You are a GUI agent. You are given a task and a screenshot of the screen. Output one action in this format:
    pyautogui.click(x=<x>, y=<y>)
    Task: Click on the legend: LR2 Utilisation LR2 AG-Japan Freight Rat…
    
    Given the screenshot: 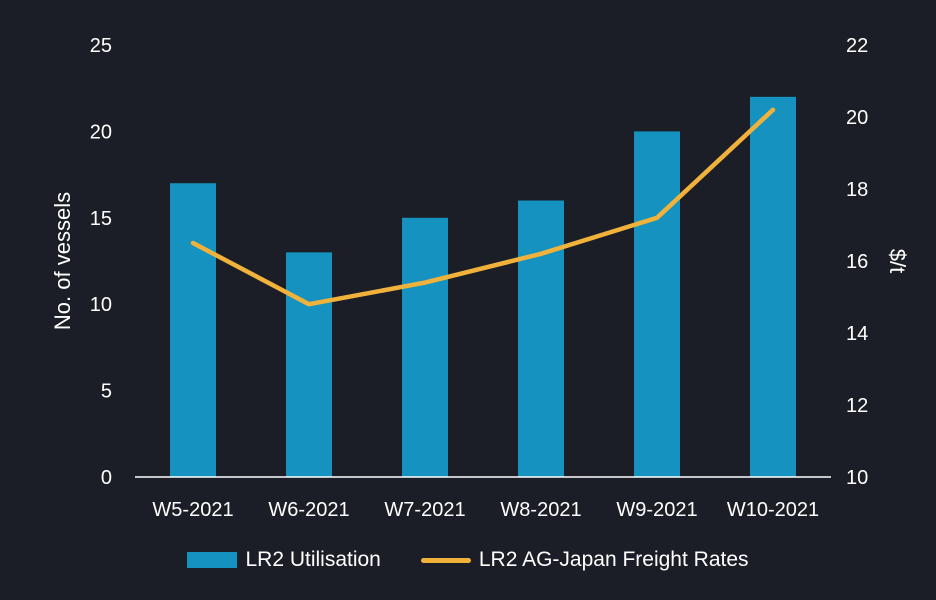 What is the action you would take?
    pyautogui.click(x=468, y=560)
    